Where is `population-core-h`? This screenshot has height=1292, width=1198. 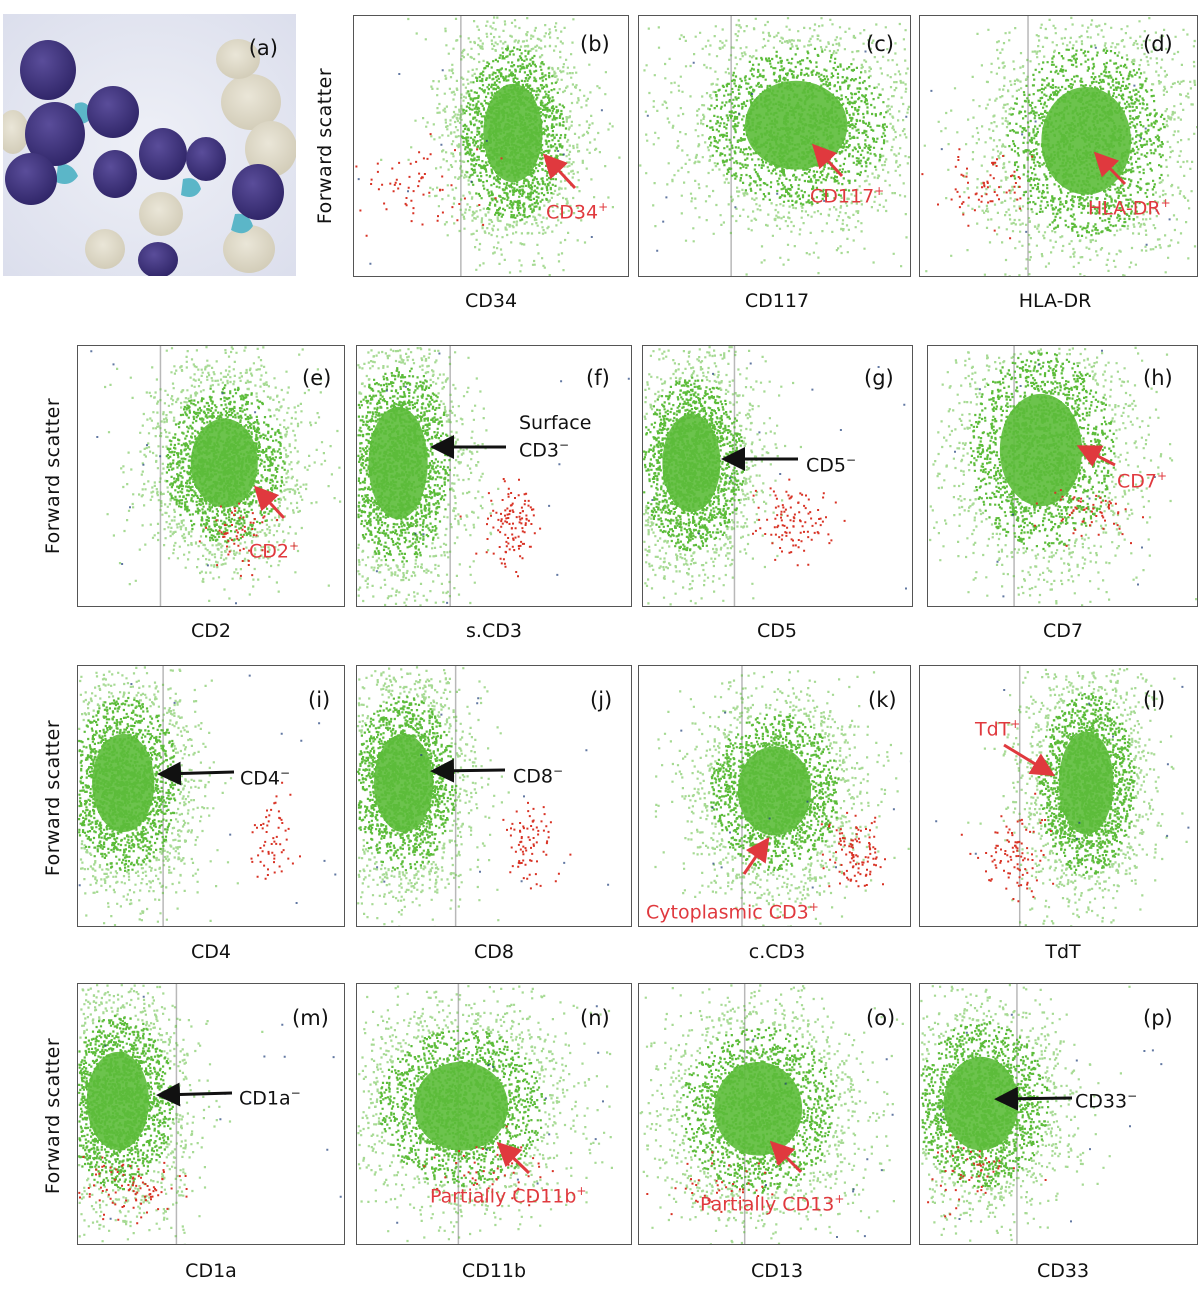
population-core-h is located at coordinates (1042, 451).